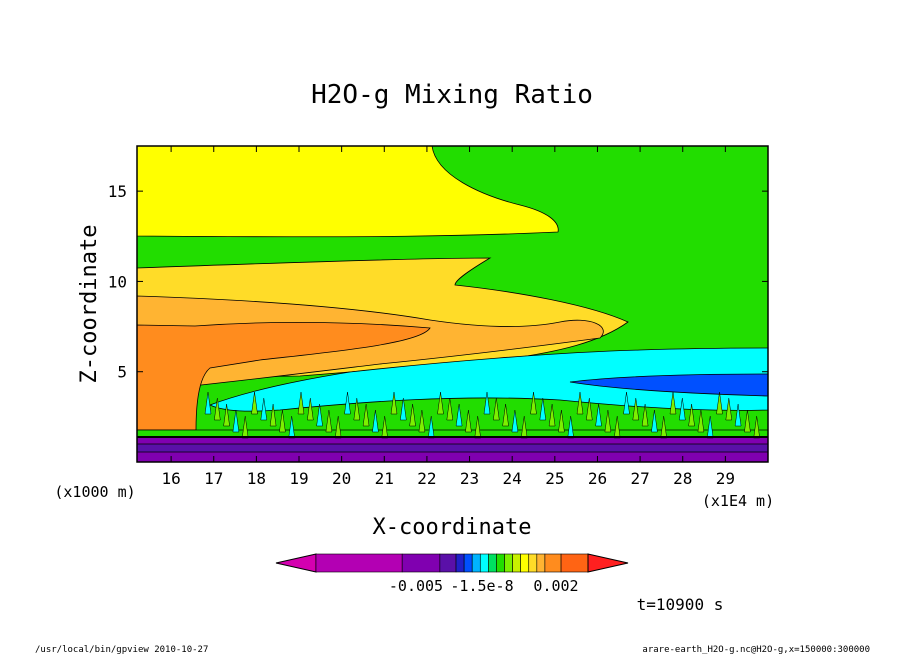 Image resolution: width=904 pixels, height=654 pixels. What do you see at coordinates (416, 586) in the screenshot?
I see `colorbar-tick-label: -0.005` at bounding box center [416, 586].